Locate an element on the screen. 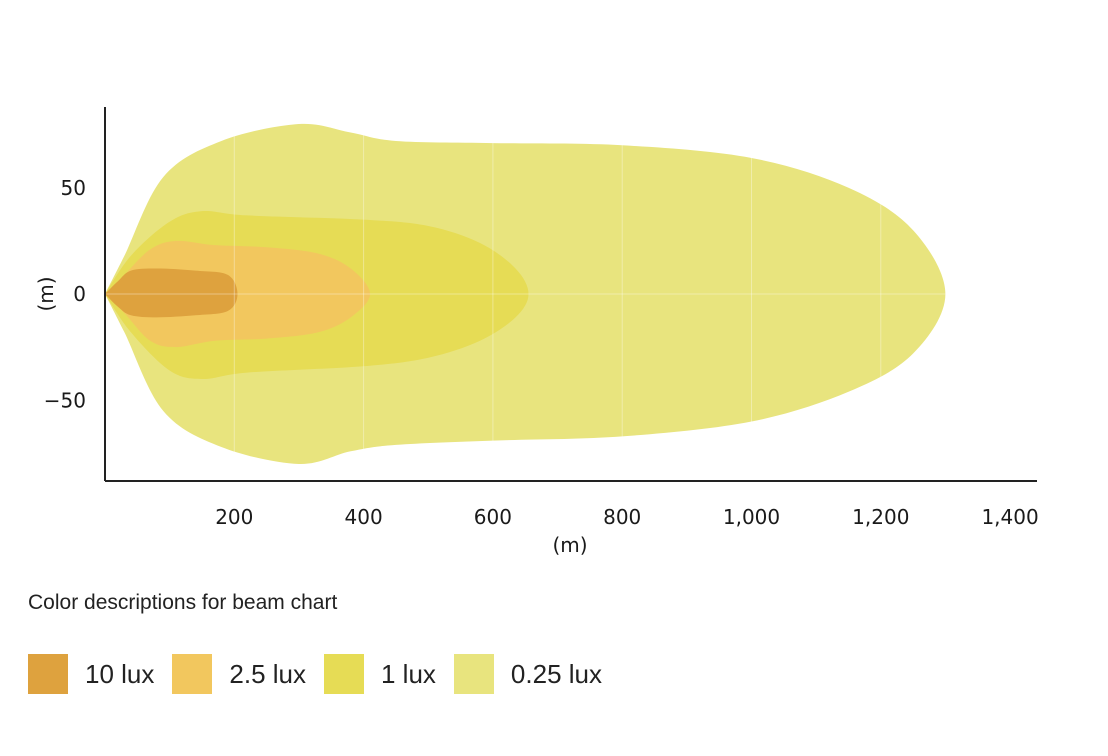 This screenshot has height=756, width=1108. x-tick-labels: 200 400 600 800 1,000 1,200 1,400 is located at coordinates (627, 517).